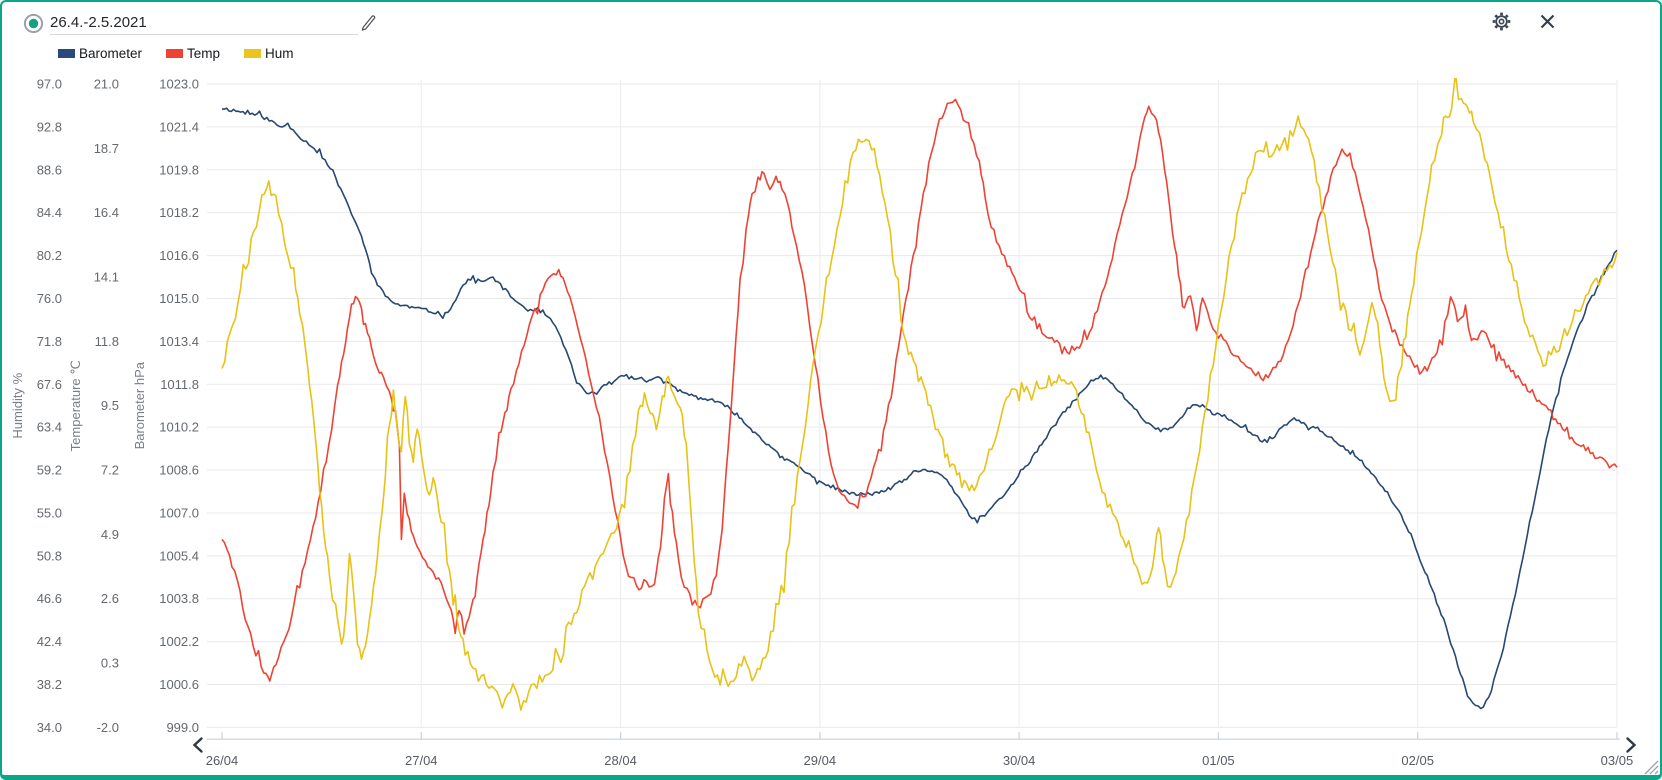  I want to click on record-status-icon, so click(33, 26).